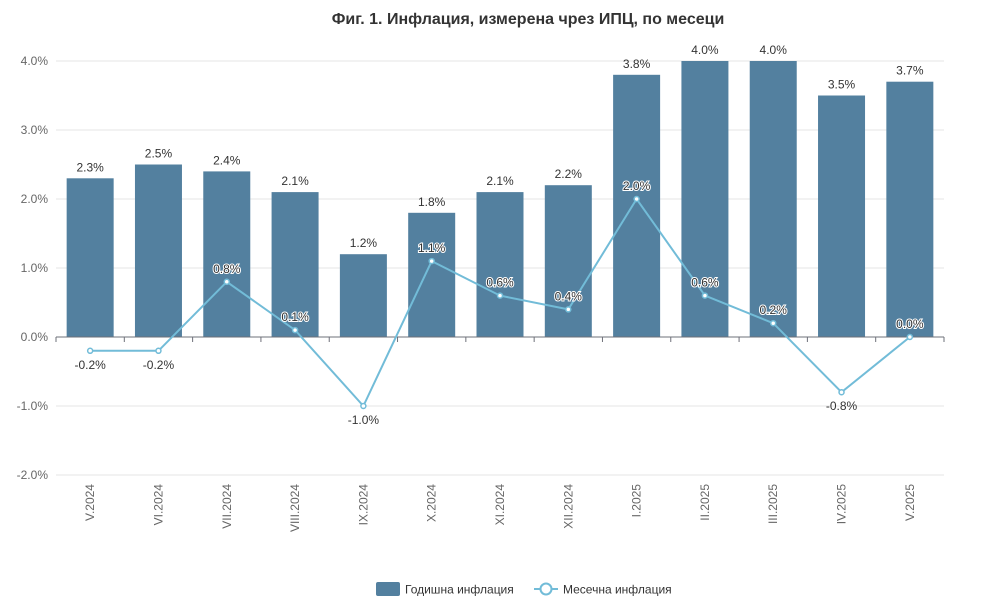 The width and height of the screenshot is (981, 616). I want to click on bar-data-label: 2.2%, so click(569, 174).